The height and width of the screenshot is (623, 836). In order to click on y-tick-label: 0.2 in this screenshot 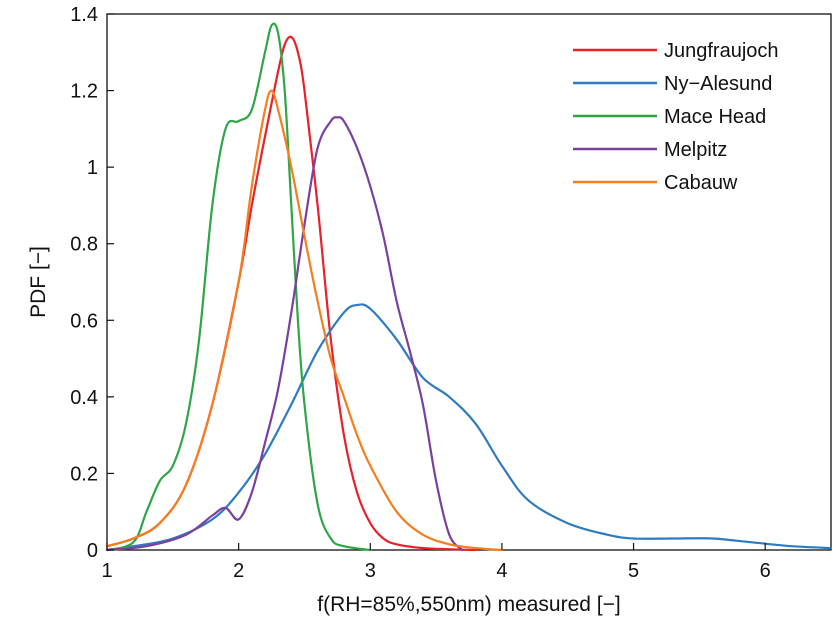, I will do `click(84, 474)`.